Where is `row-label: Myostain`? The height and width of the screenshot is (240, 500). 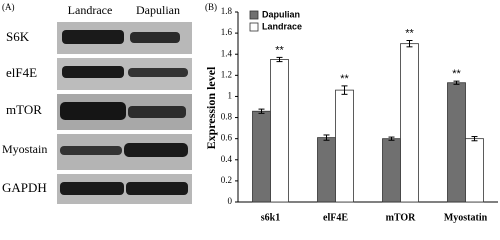
row-label: Myostain is located at coordinates (24, 149).